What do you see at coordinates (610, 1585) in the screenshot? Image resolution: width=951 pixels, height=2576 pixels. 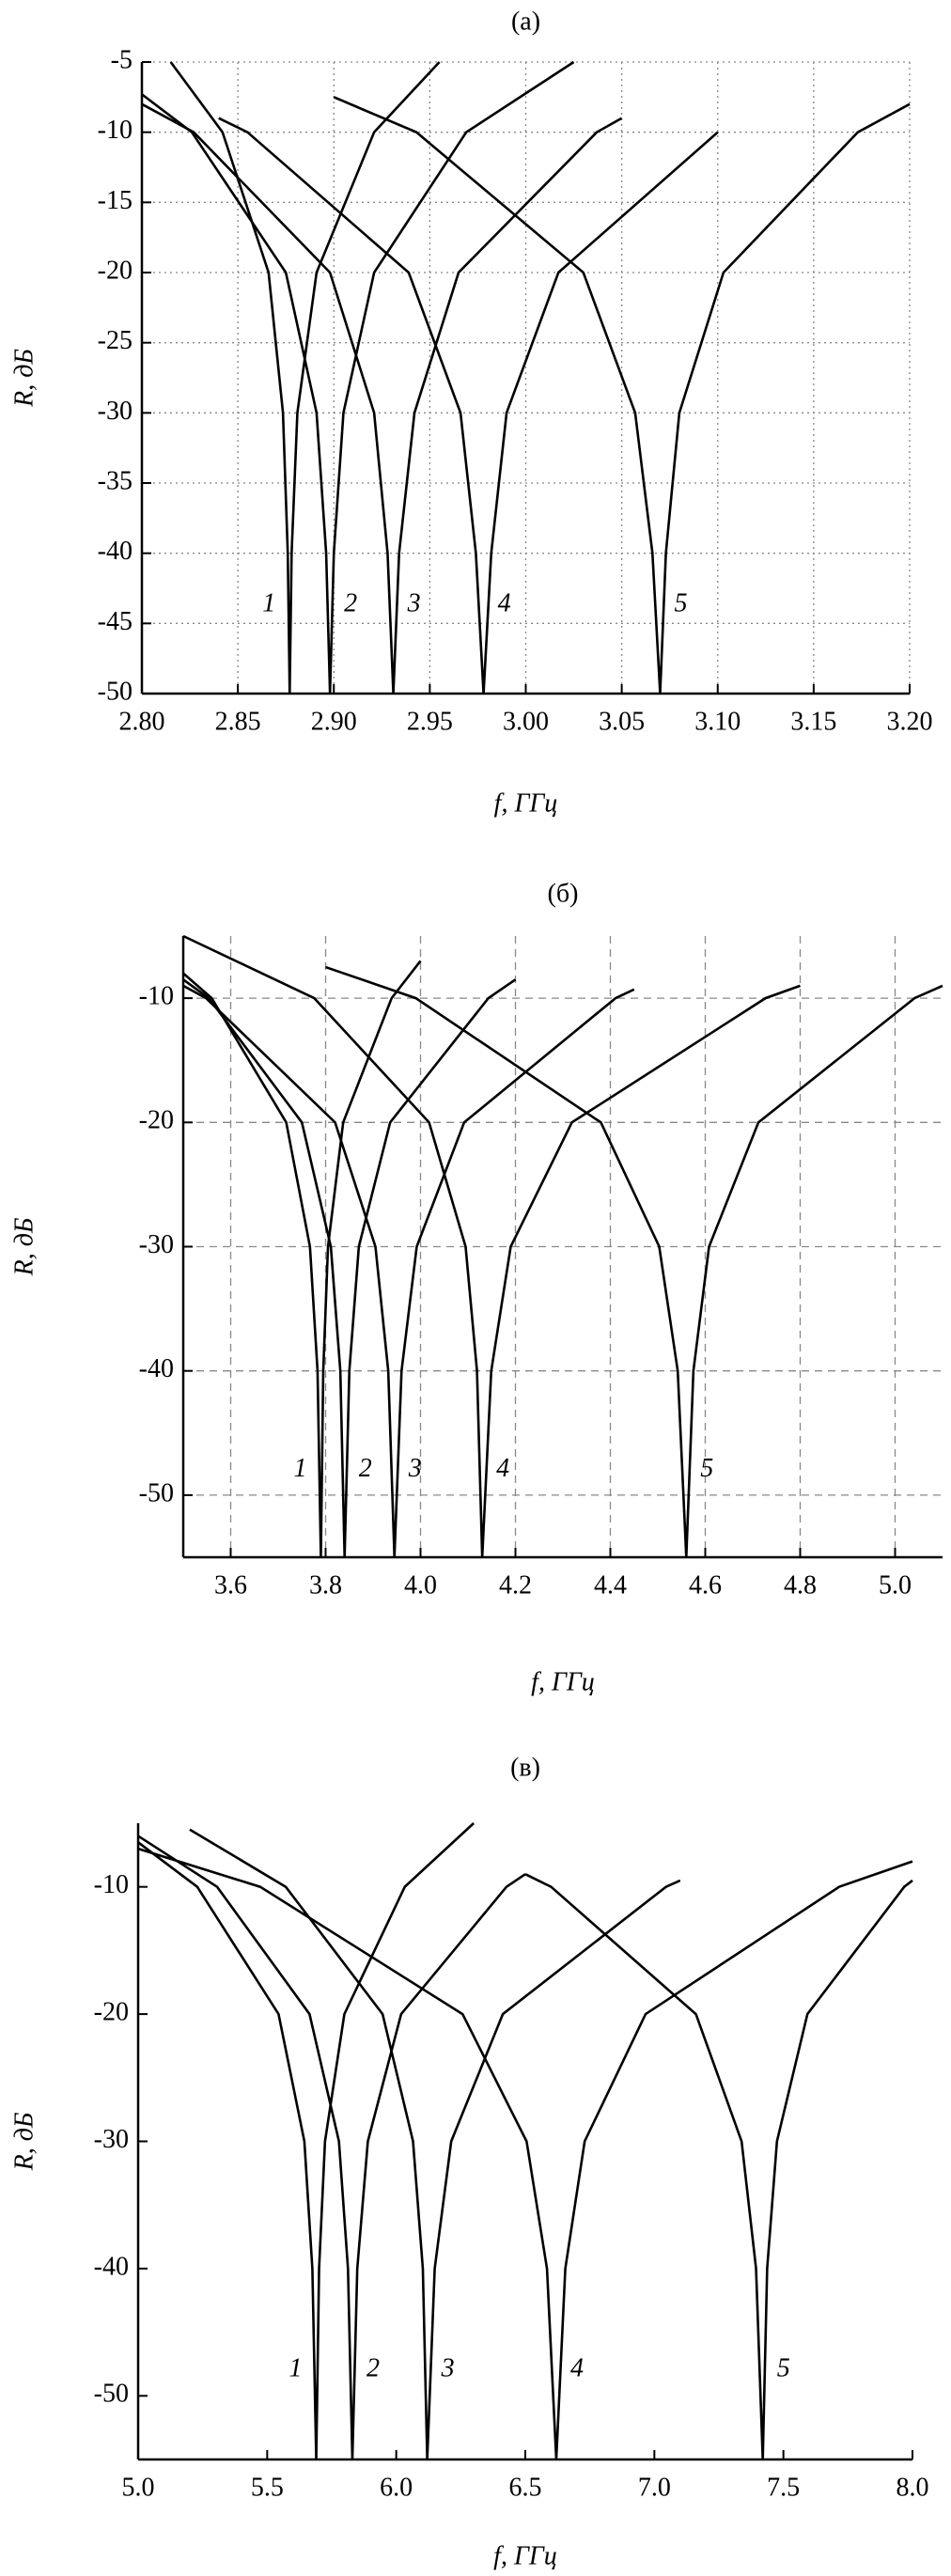 I see `x-tick-label: 4.4` at bounding box center [610, 1585].